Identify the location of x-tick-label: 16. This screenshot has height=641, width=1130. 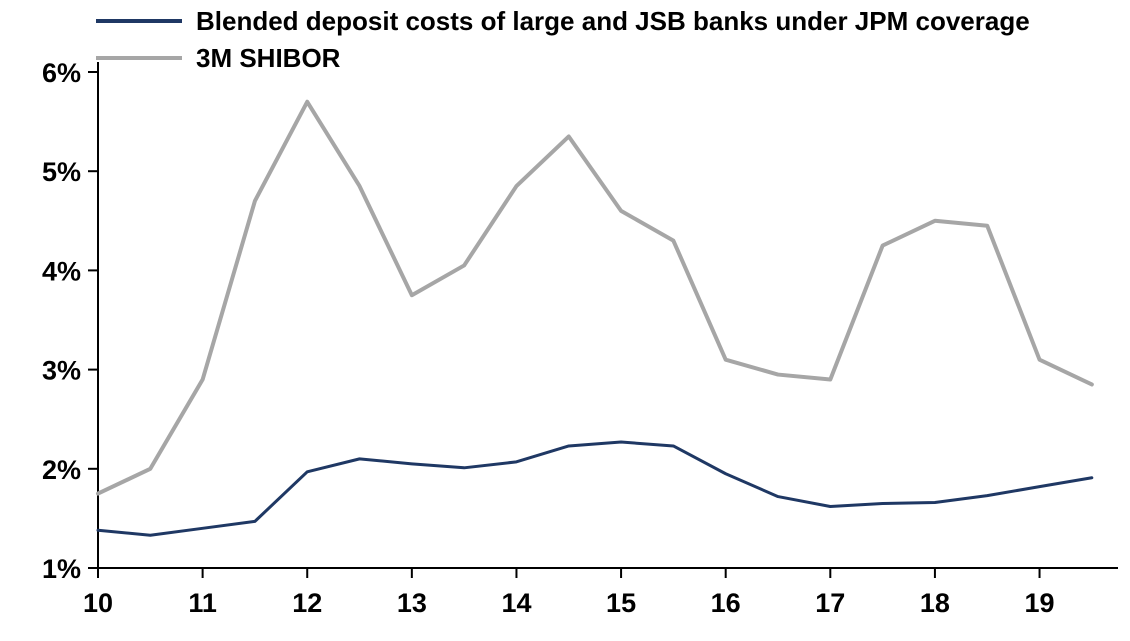
(726, 603).